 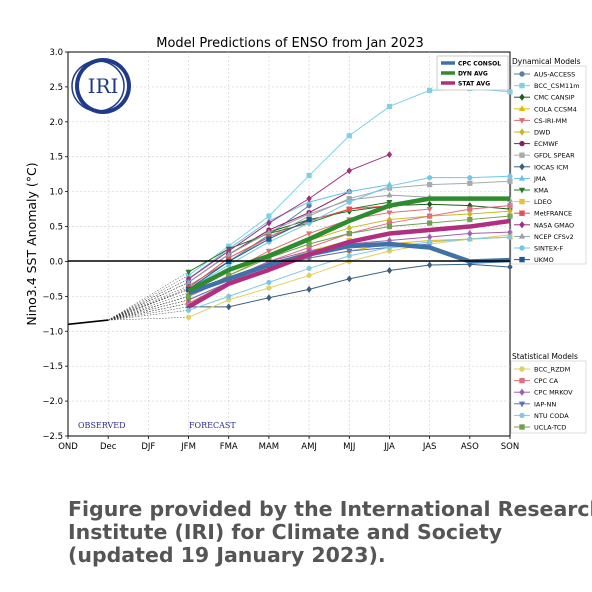 What do you see at coordinates (56, 193) in the screenshot?
I see `y-tick-label: 1.0` at bounding box center [56, 193].